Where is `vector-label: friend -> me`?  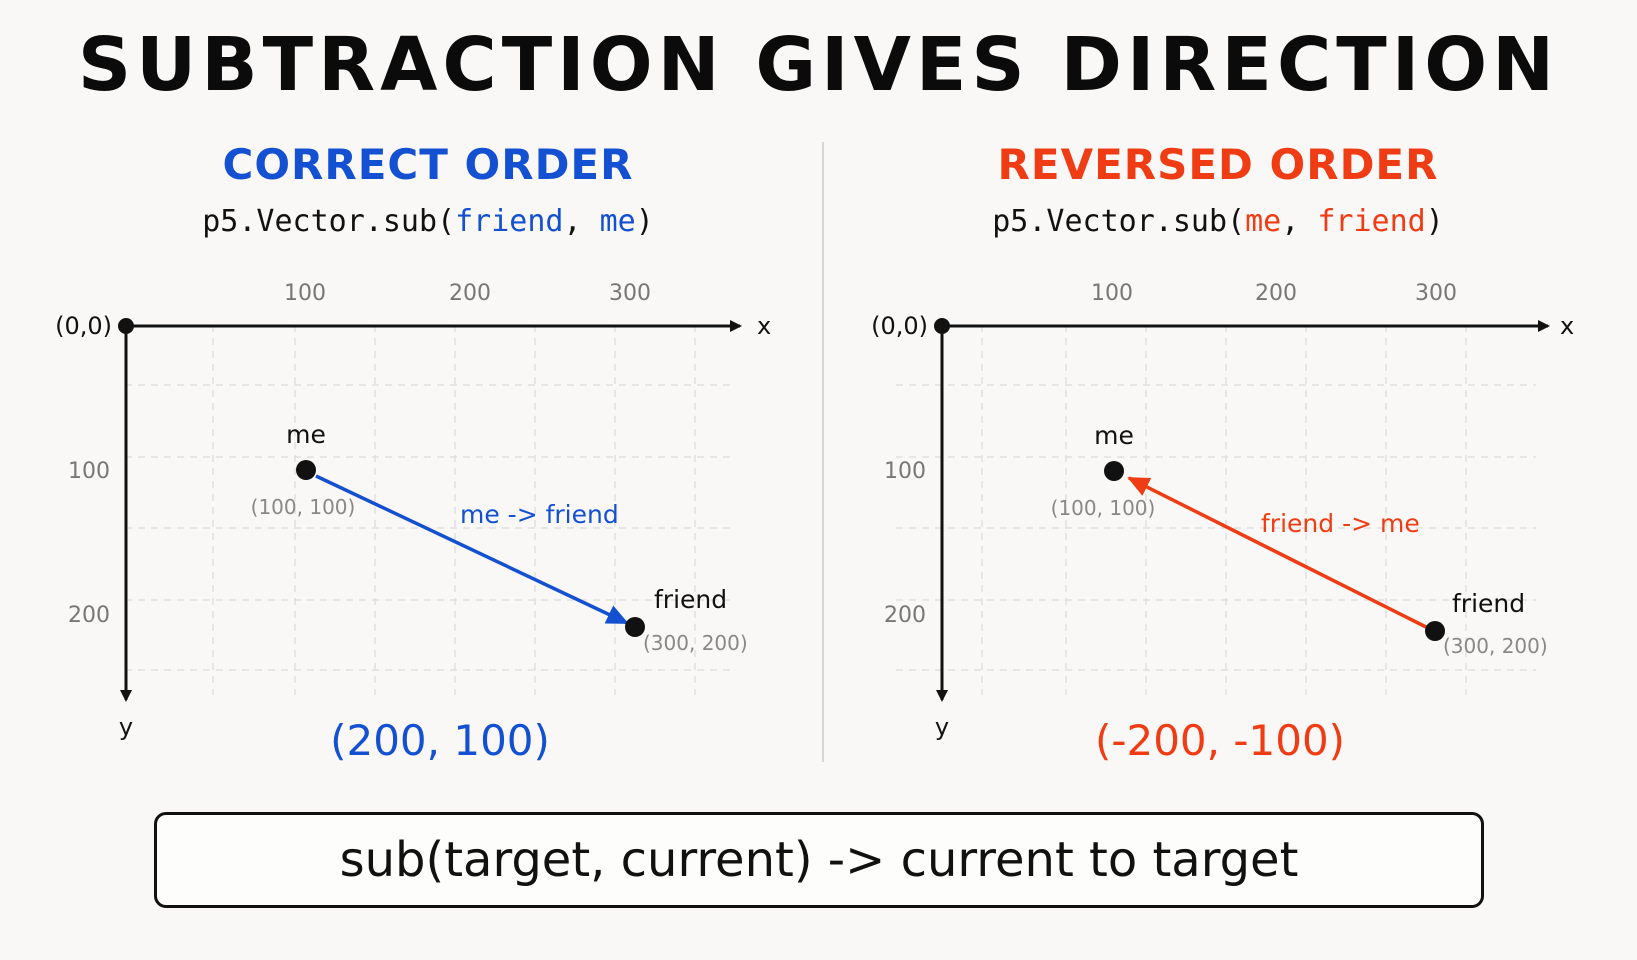 vector-label: friend -> me is located at coordinates (1340, 523).